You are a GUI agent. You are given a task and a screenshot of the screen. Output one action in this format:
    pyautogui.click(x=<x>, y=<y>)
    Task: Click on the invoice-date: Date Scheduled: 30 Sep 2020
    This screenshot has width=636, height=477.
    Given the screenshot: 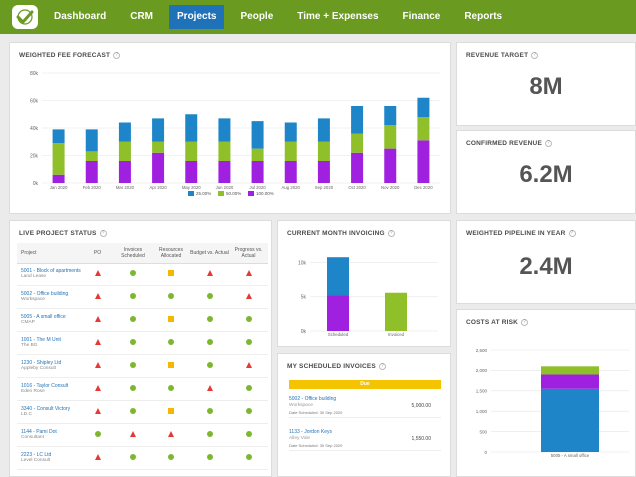 What is the action you would take?
    pyautogui.click(x=316, y=412)
    